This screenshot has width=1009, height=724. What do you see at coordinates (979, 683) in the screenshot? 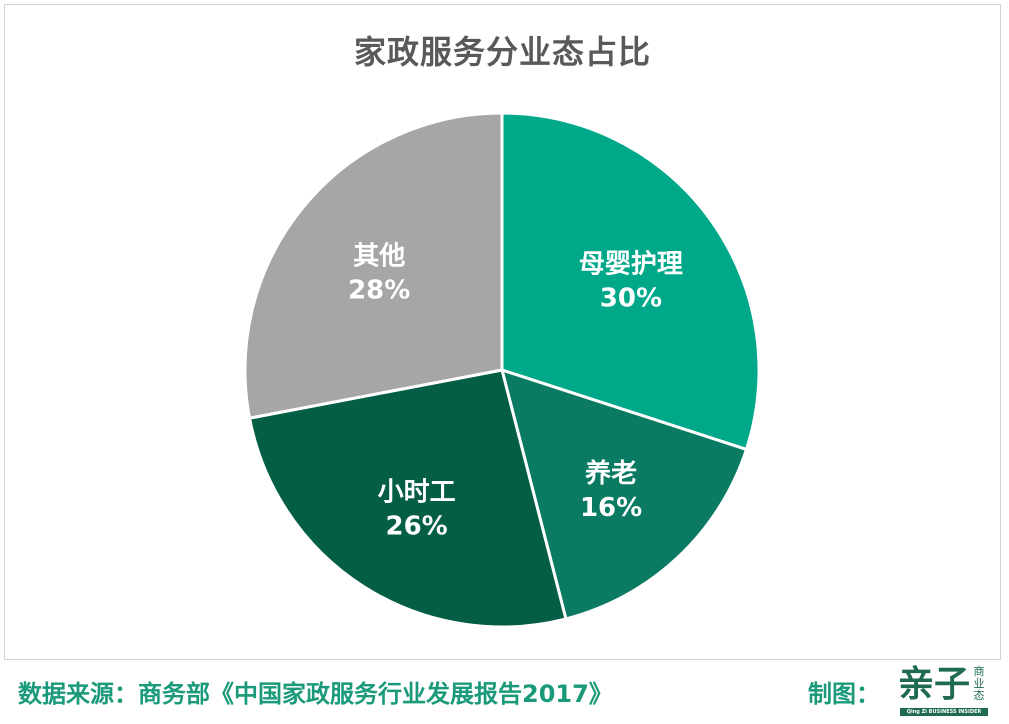
I see `logo-side-text: 商业态` at bounding box center [979, 683].